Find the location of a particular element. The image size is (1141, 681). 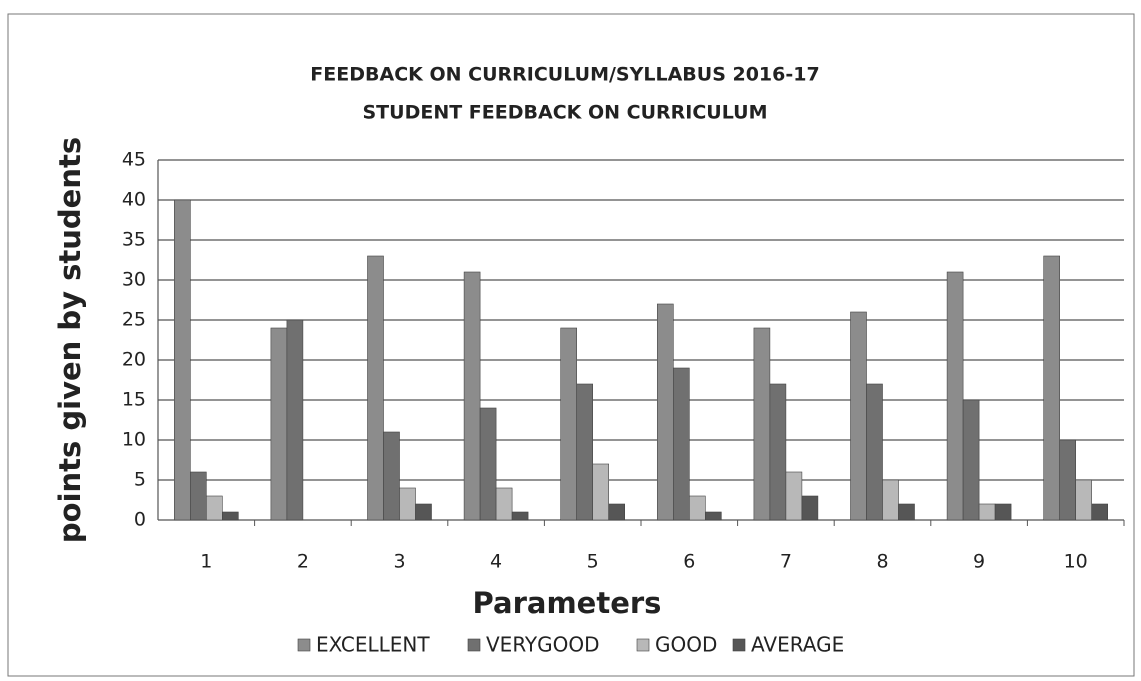

y-tick-label: 15 is located at coordinates (134, 400).